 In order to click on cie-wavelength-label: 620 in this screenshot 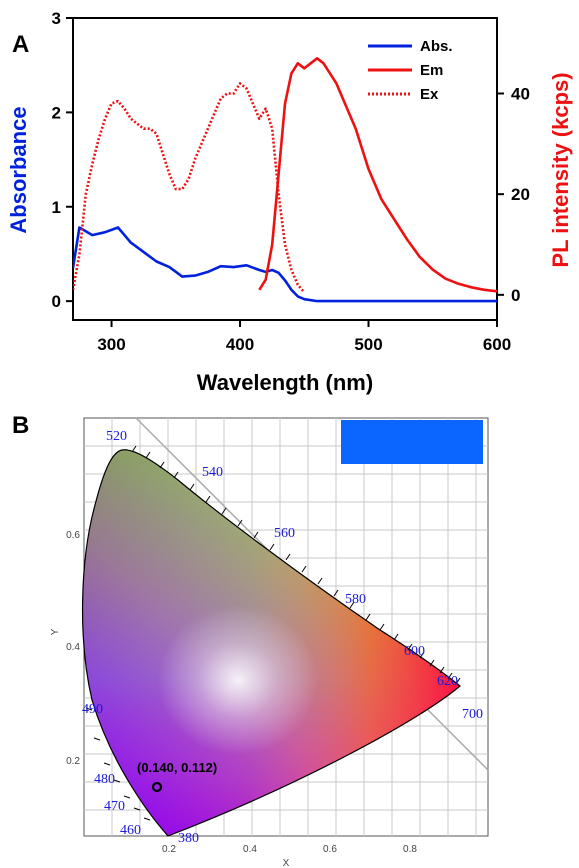, I will do `click(447, 681)`.